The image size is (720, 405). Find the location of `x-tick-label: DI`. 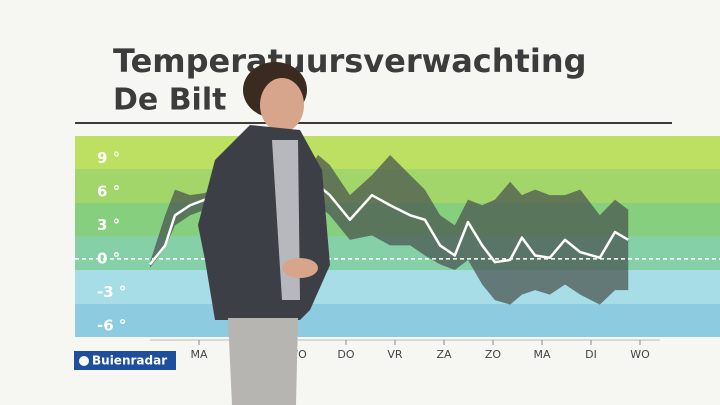

x-tick-label: DI is located at coordinates (591, 354).